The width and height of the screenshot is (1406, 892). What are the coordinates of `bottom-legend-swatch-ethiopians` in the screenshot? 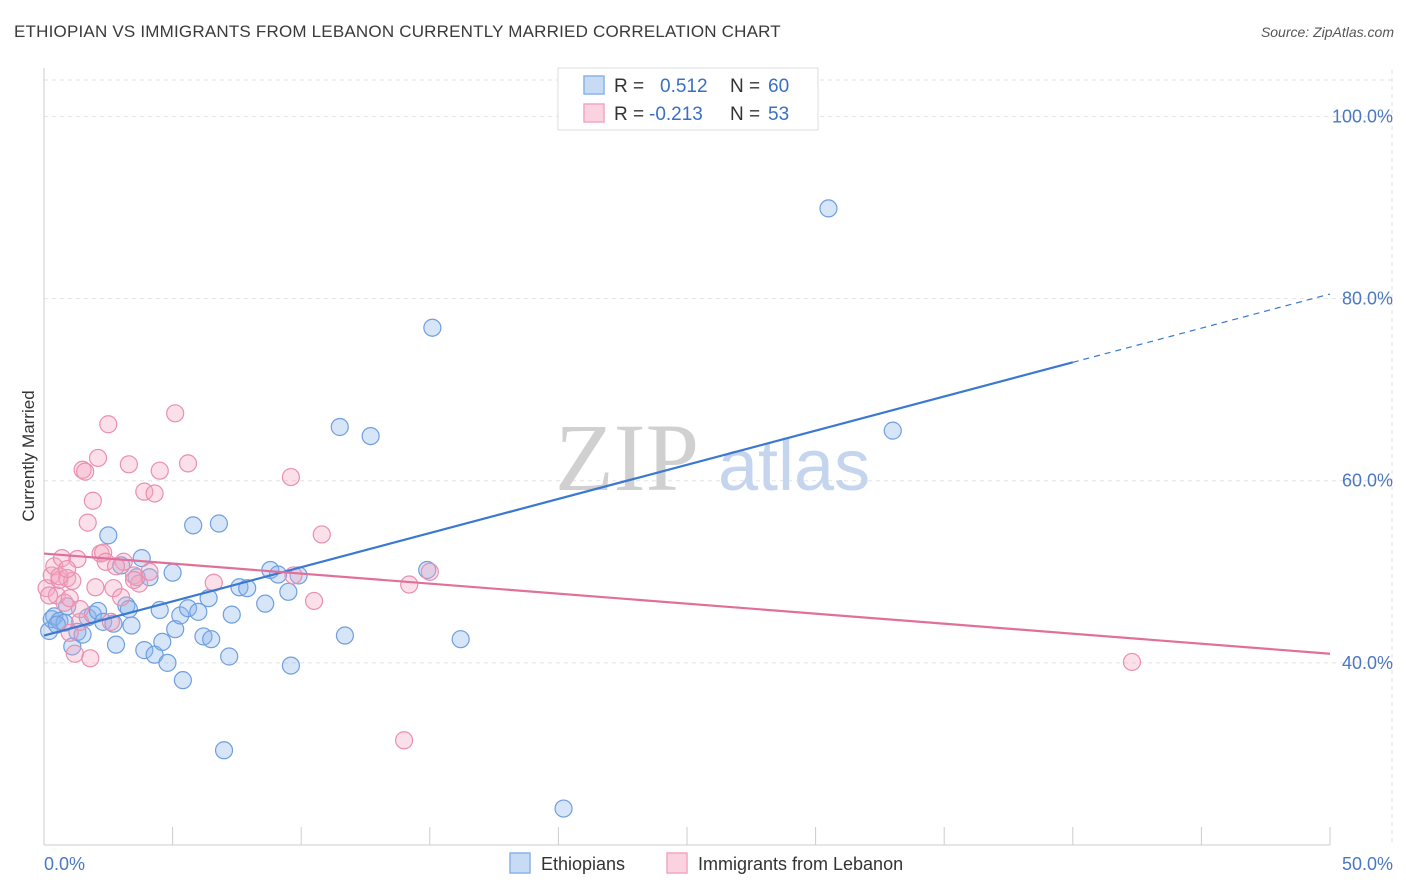 It's located at (520, 863).